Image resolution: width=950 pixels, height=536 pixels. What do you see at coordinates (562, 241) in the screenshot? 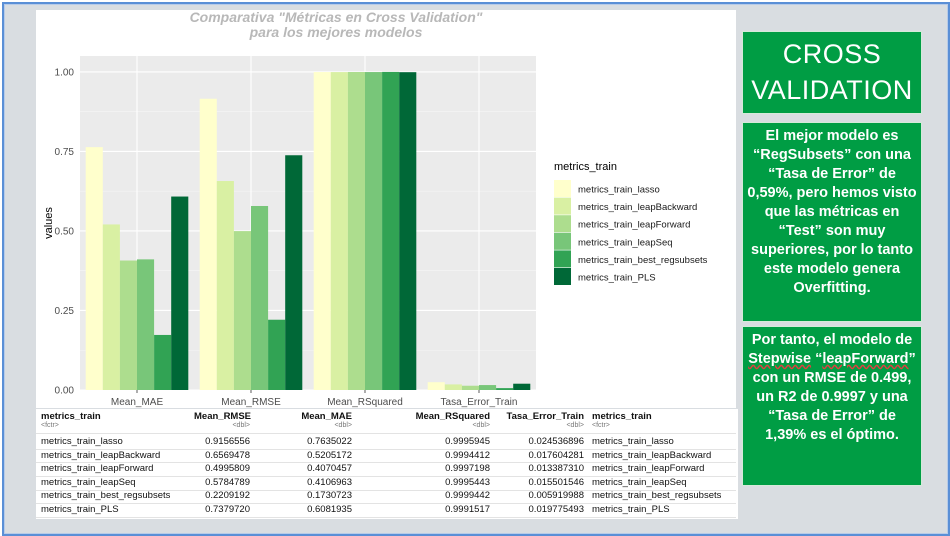
I see `legend-swatch-metrics_train_leapSeq` at bounding box center [562, 241].